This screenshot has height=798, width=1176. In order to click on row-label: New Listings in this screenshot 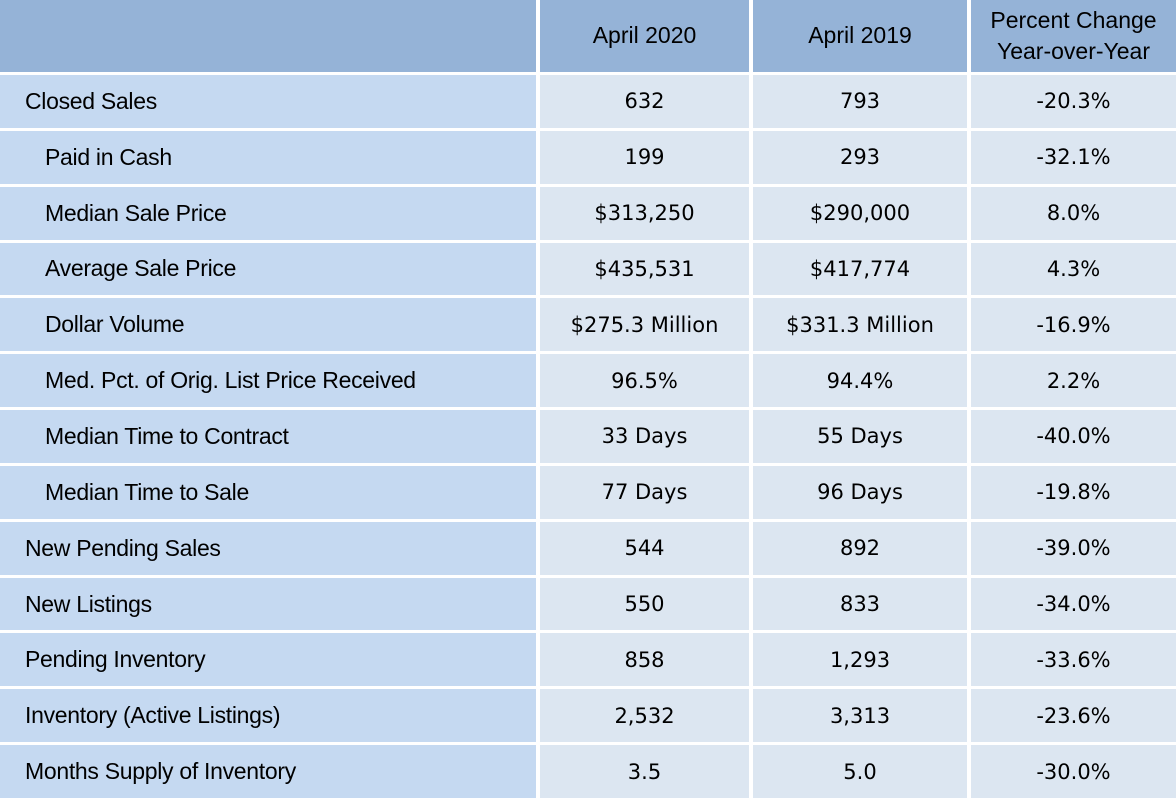, I will do `click(268, 604)`.